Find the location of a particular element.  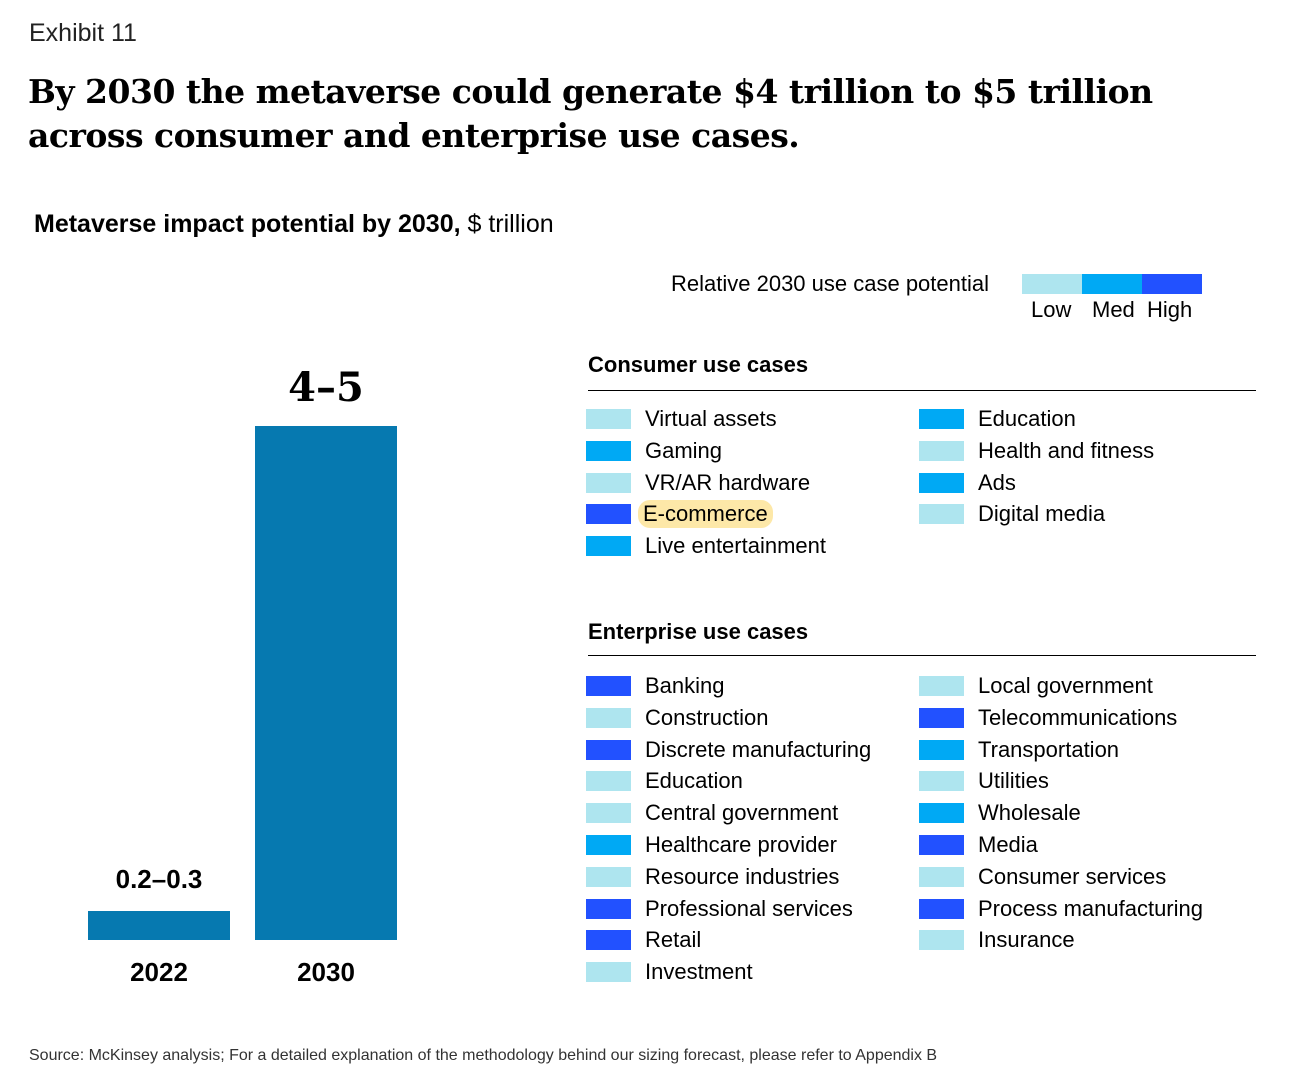

use-case-label: Virtual assets is located at coordinates (711, 418).